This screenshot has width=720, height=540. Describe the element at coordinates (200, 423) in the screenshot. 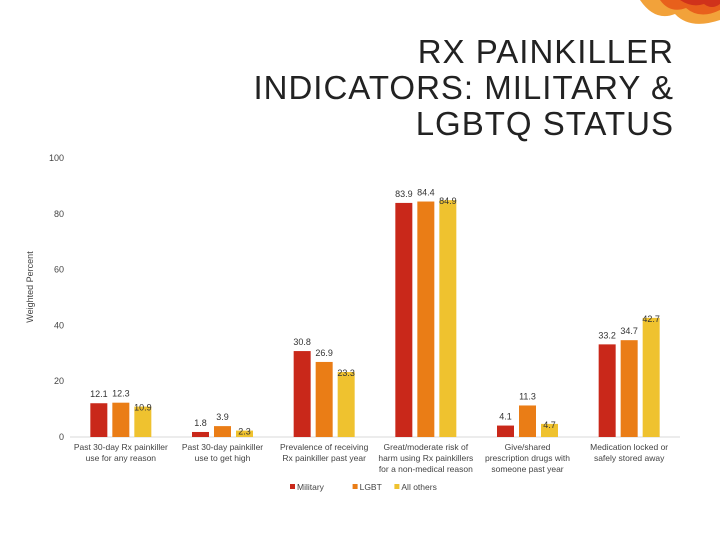

I see `data-label: 1.8` at that location.